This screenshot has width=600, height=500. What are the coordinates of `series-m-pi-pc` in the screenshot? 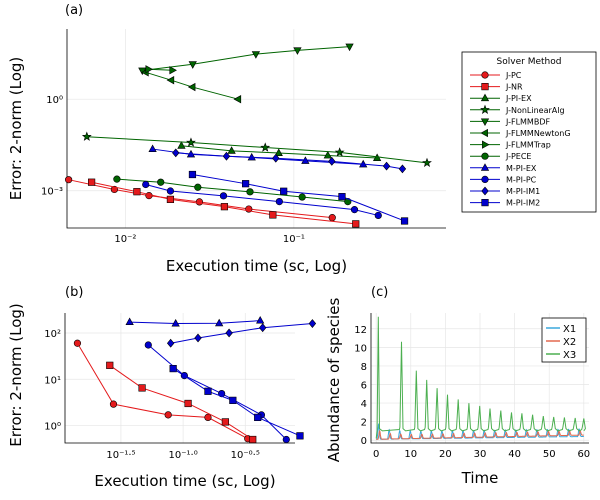 It's located at (262, 200).